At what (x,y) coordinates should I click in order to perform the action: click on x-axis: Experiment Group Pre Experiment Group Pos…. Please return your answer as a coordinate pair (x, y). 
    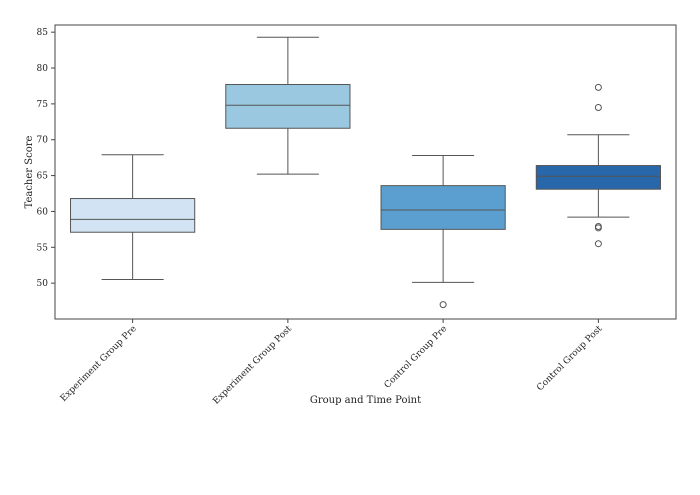
    Looking at the image, I should click on (332, 363).